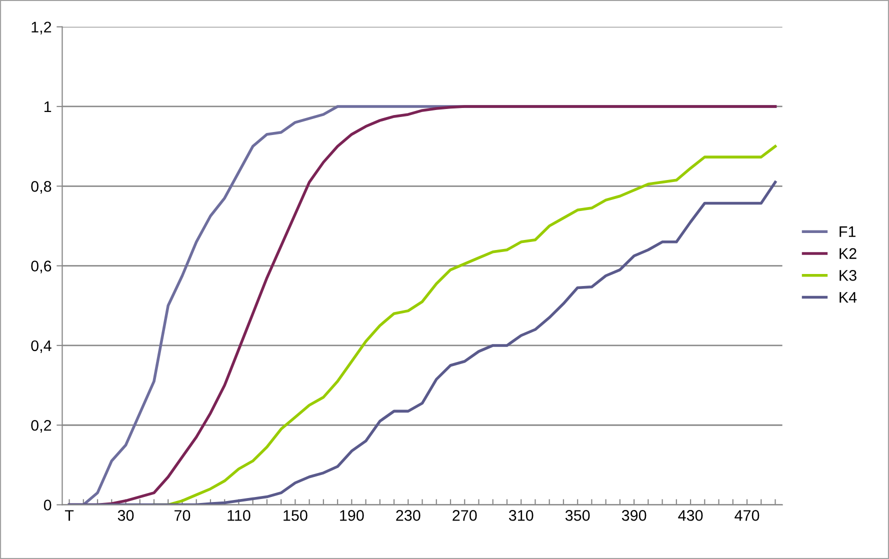 The height and width of the screenshot is (559, 889). Describe the element at coordinates (577, 515) in the screenshot. I see `x-tick-label: 350` at that location.